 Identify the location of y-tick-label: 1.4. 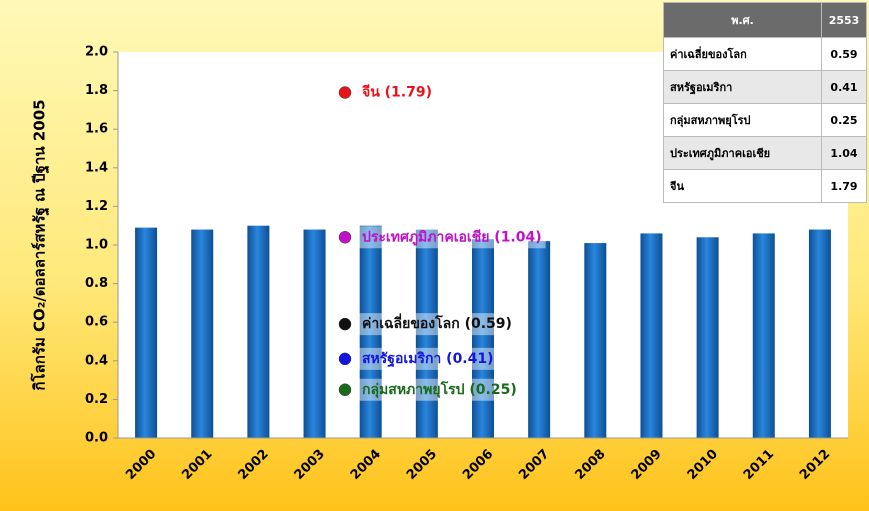
(96, 167).